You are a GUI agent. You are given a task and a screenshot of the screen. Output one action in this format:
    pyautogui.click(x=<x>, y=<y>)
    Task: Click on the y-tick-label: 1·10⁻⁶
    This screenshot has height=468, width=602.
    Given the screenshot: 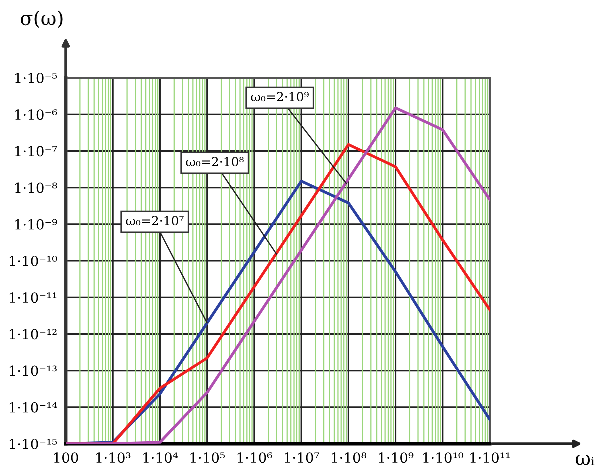 What is the action you would take?
    pyautogui.click(x=37, y=115)
    